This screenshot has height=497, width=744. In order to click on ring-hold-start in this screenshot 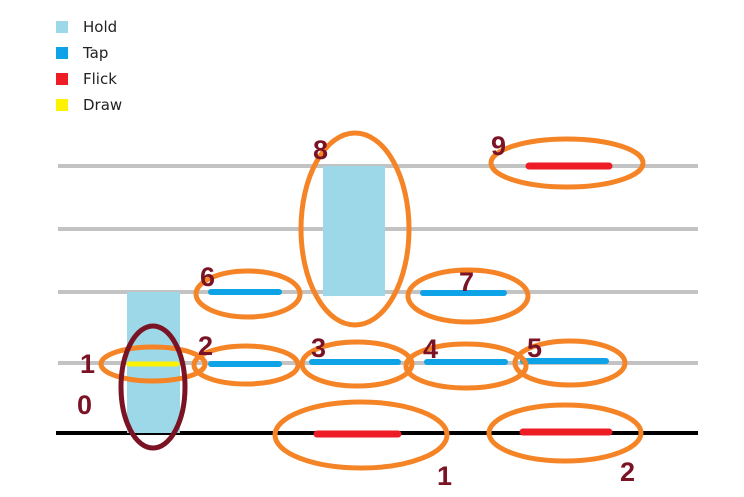, I will do `click(153, 387)`.